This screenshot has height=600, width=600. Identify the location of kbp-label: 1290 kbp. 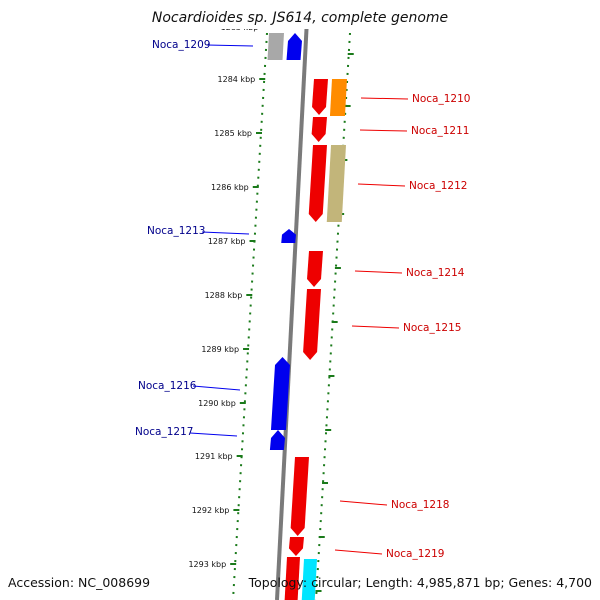
(217, 403).